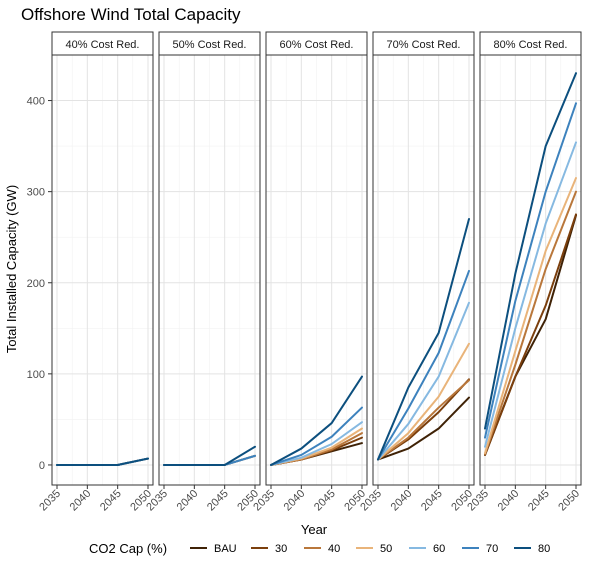  I want to click on facet-strip-label: 60% Cost Red., so click(317, 45).